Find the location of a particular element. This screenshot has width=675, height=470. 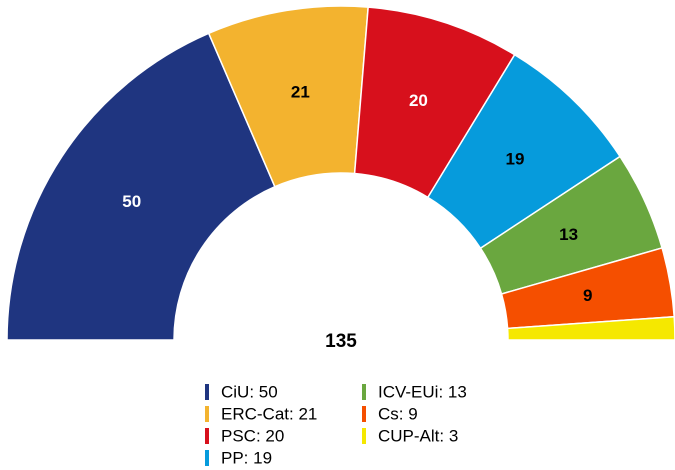

total-label: 135 is located at coordinates (341, 341).